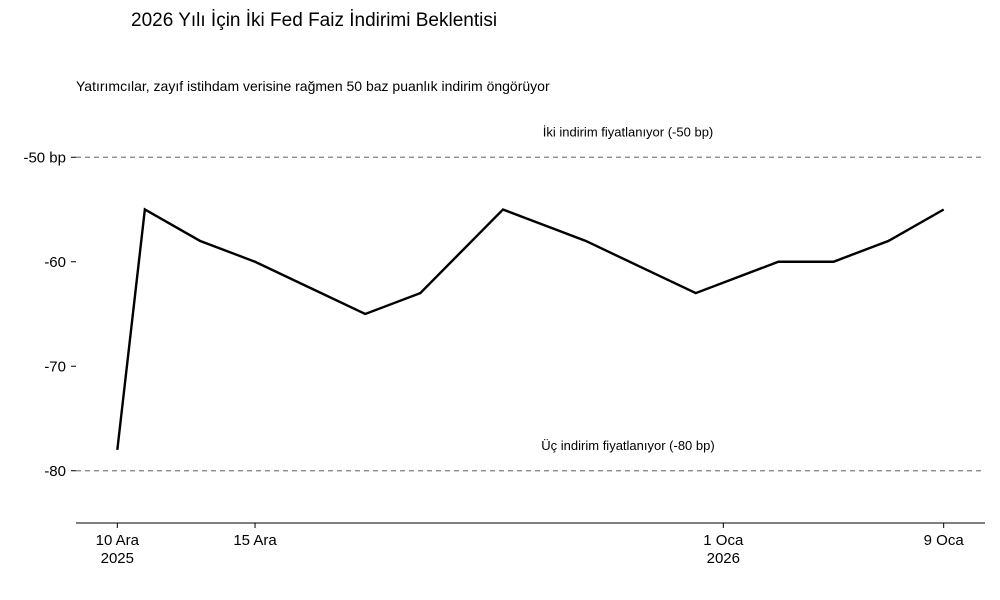 The image size is (1000, 600). I want to click on x-tick-label-3: 9 Oca, so click(944, 540).